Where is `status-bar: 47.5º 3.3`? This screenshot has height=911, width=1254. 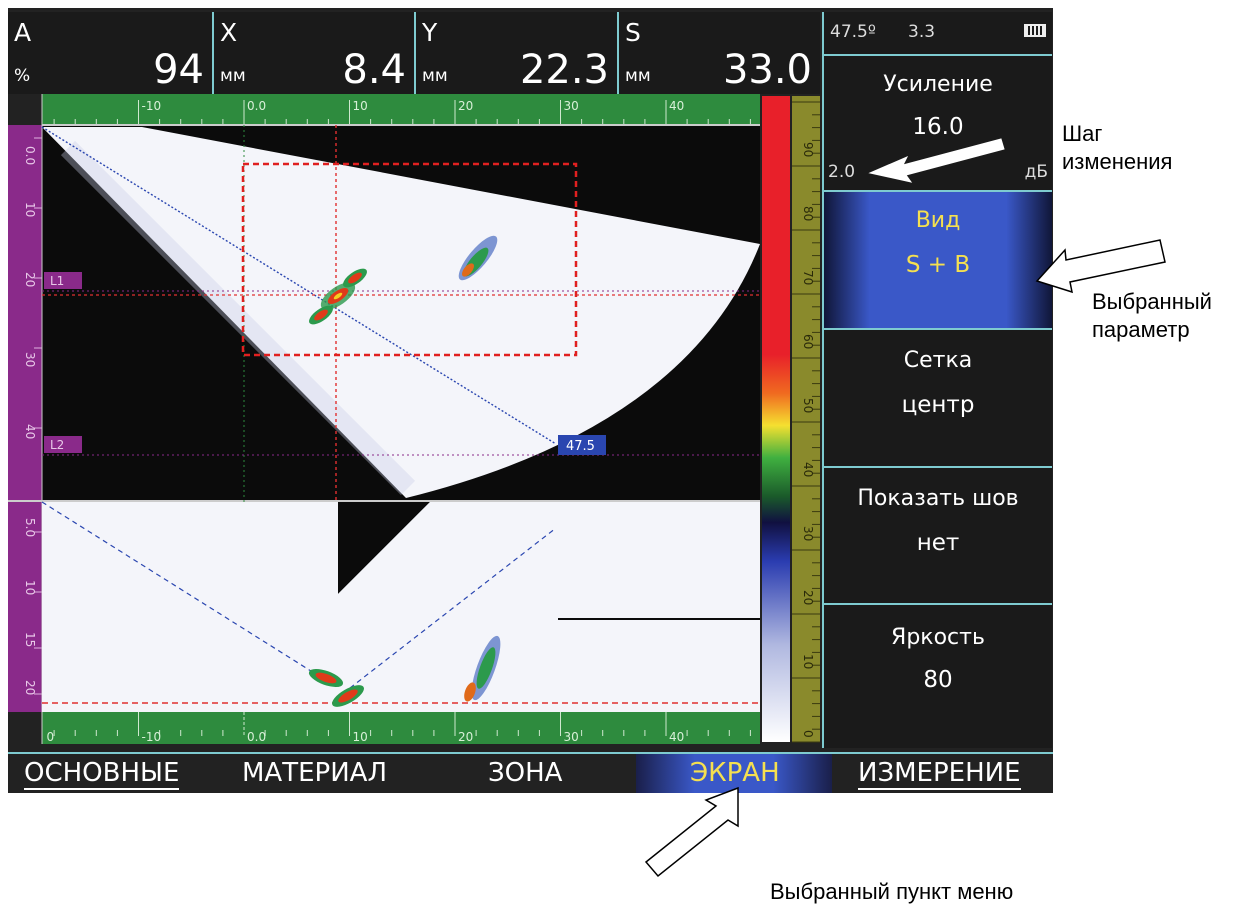
status-bar: 47.5º 3.3 is located at coordinates (938, 33).